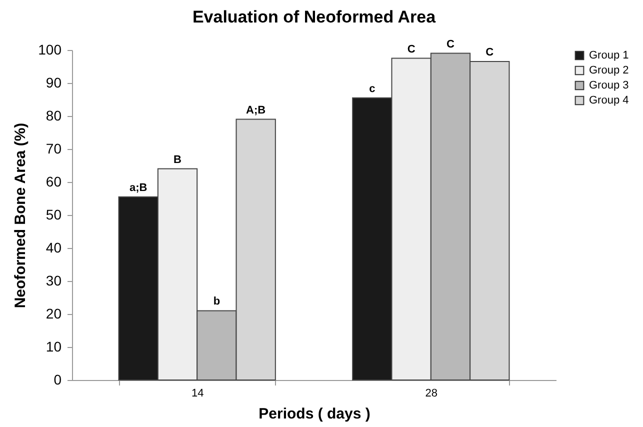 This screenshot has height=427, width=643. What do you see at coordinates (609, 86) in the screenshot?
I see `legend-label: Group 3` at bounding box center [609, 86].